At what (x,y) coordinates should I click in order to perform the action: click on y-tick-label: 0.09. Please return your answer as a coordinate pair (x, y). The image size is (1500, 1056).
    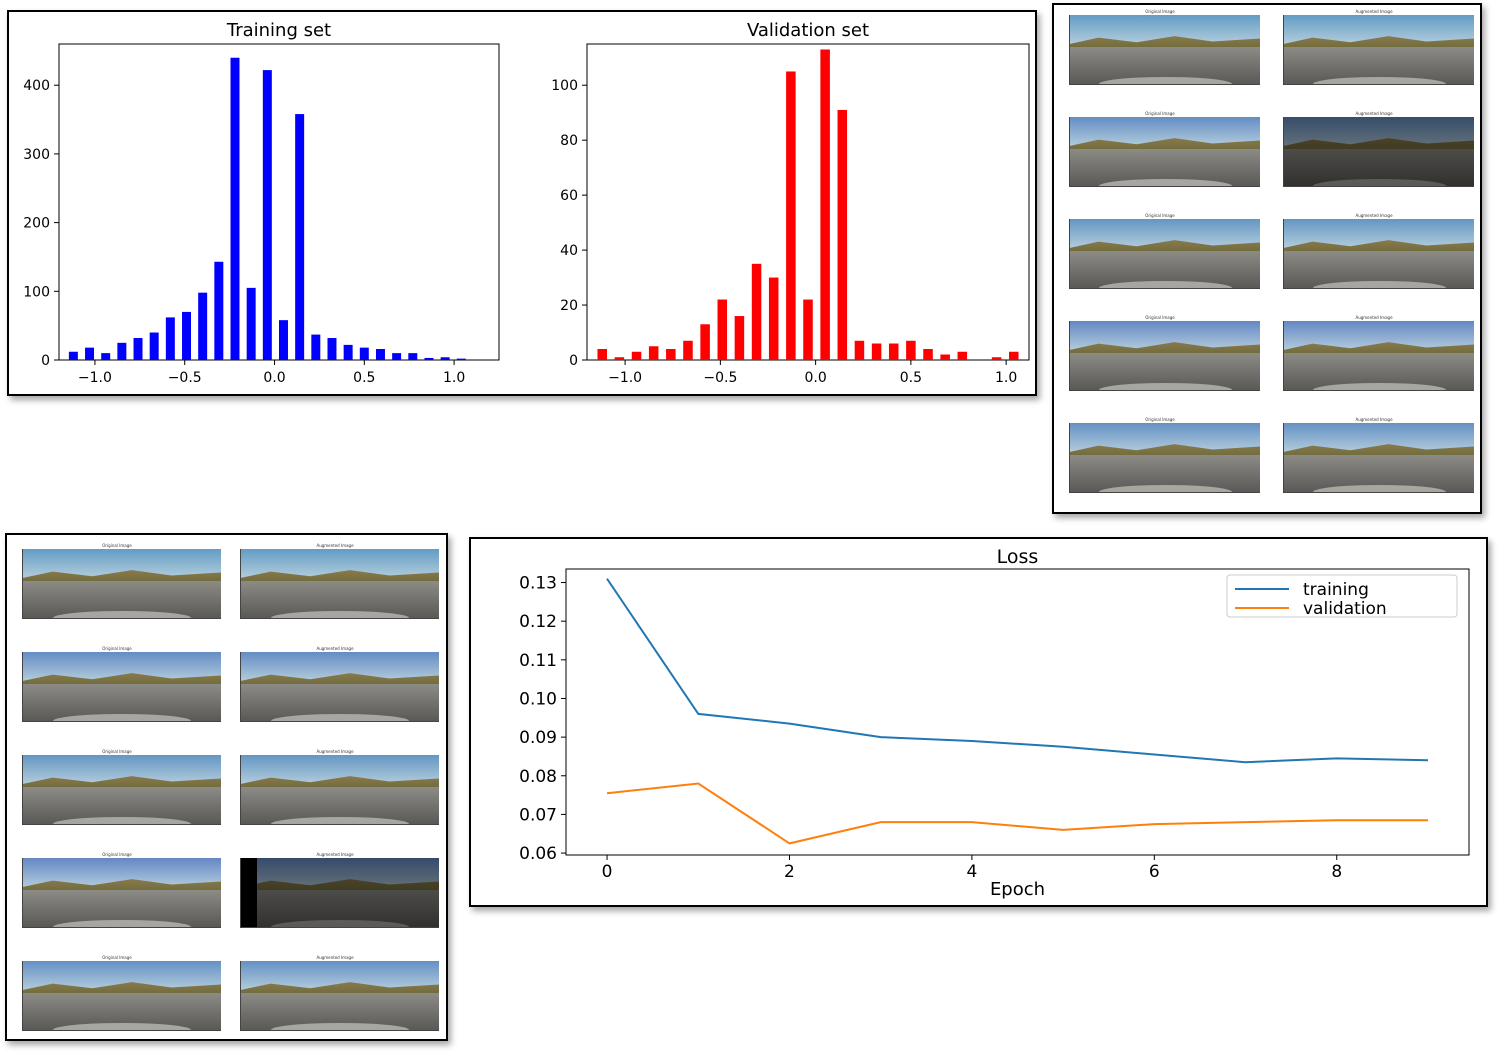
    Looking at the image, I should click on (538, 738).